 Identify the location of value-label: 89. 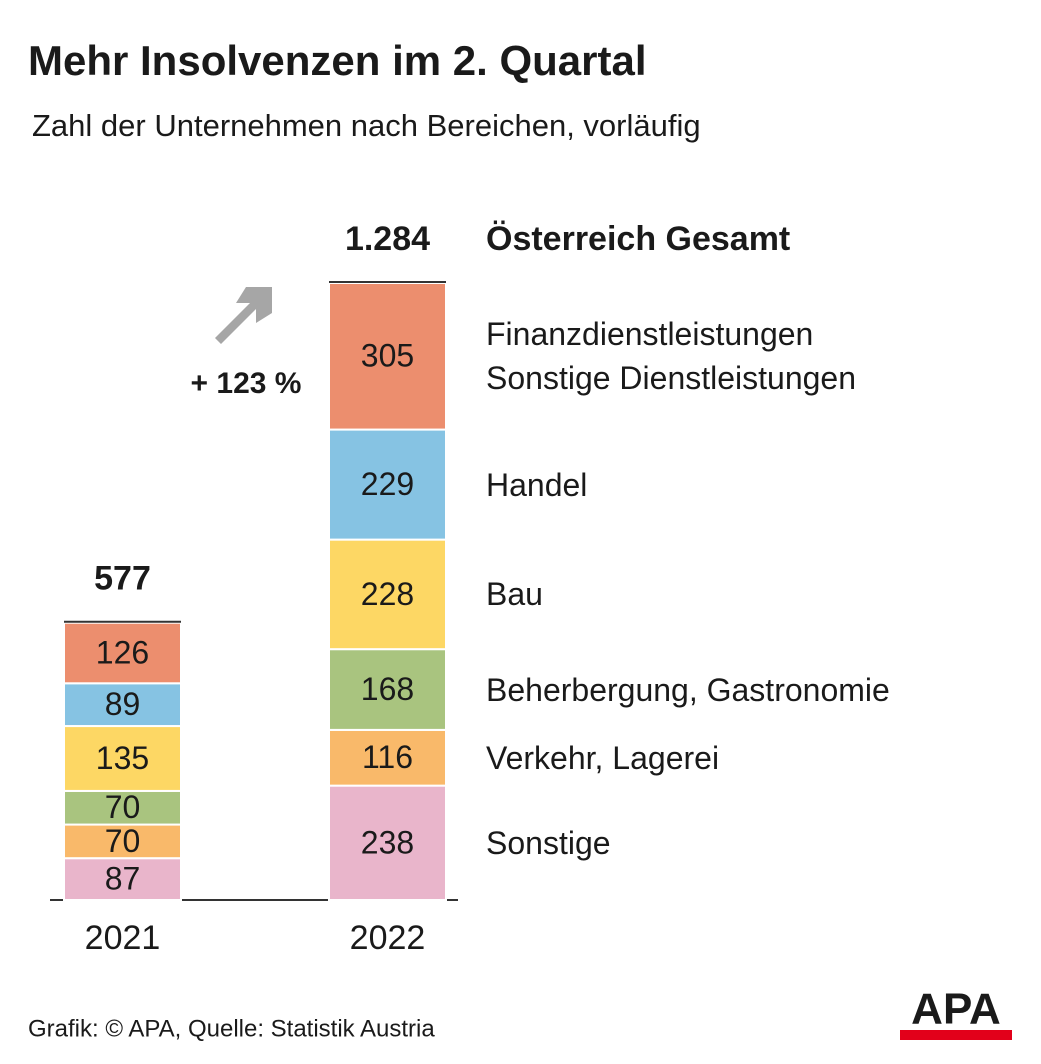
(123, 704).